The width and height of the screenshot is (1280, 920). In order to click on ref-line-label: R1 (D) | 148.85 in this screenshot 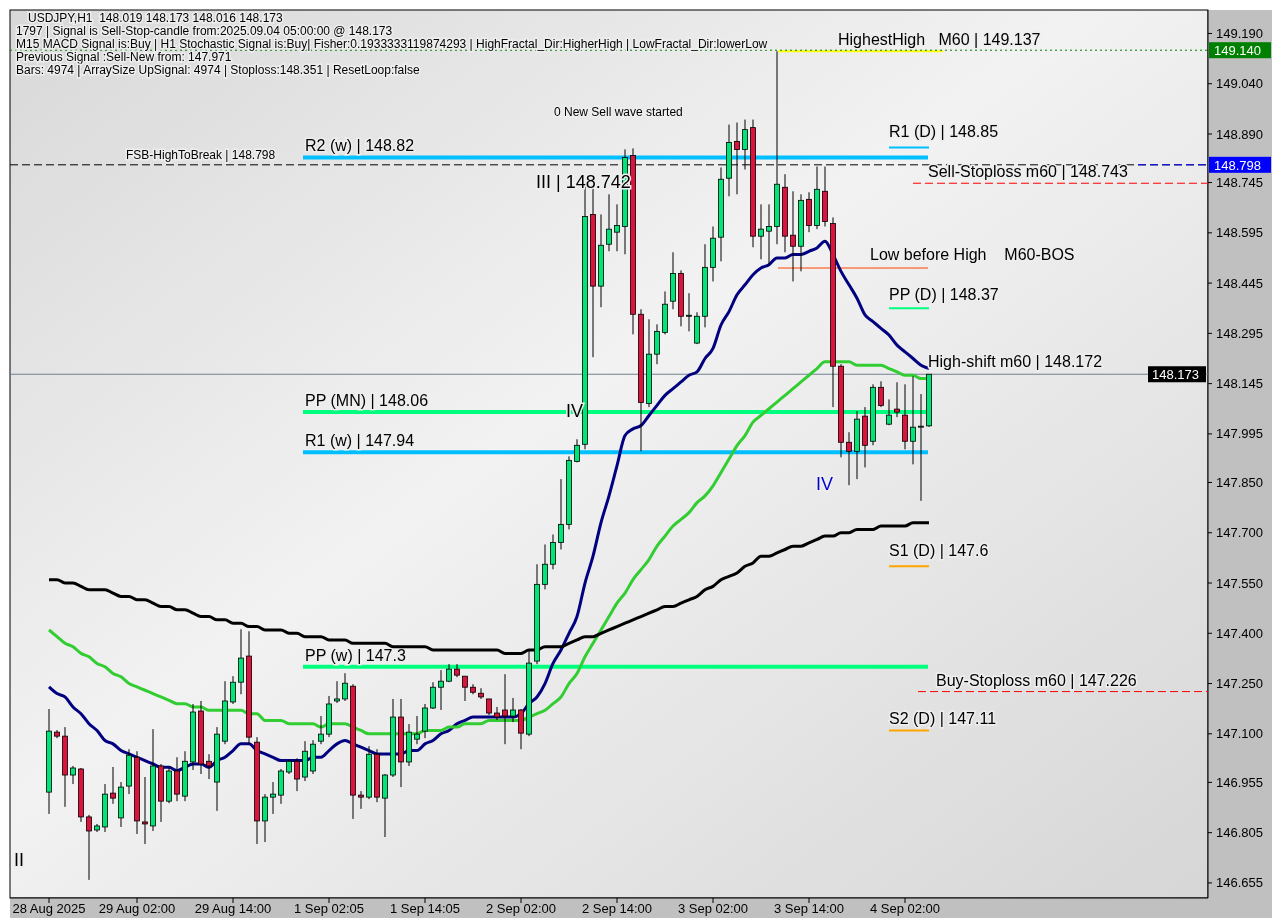, I will do `click(944, 132)`.